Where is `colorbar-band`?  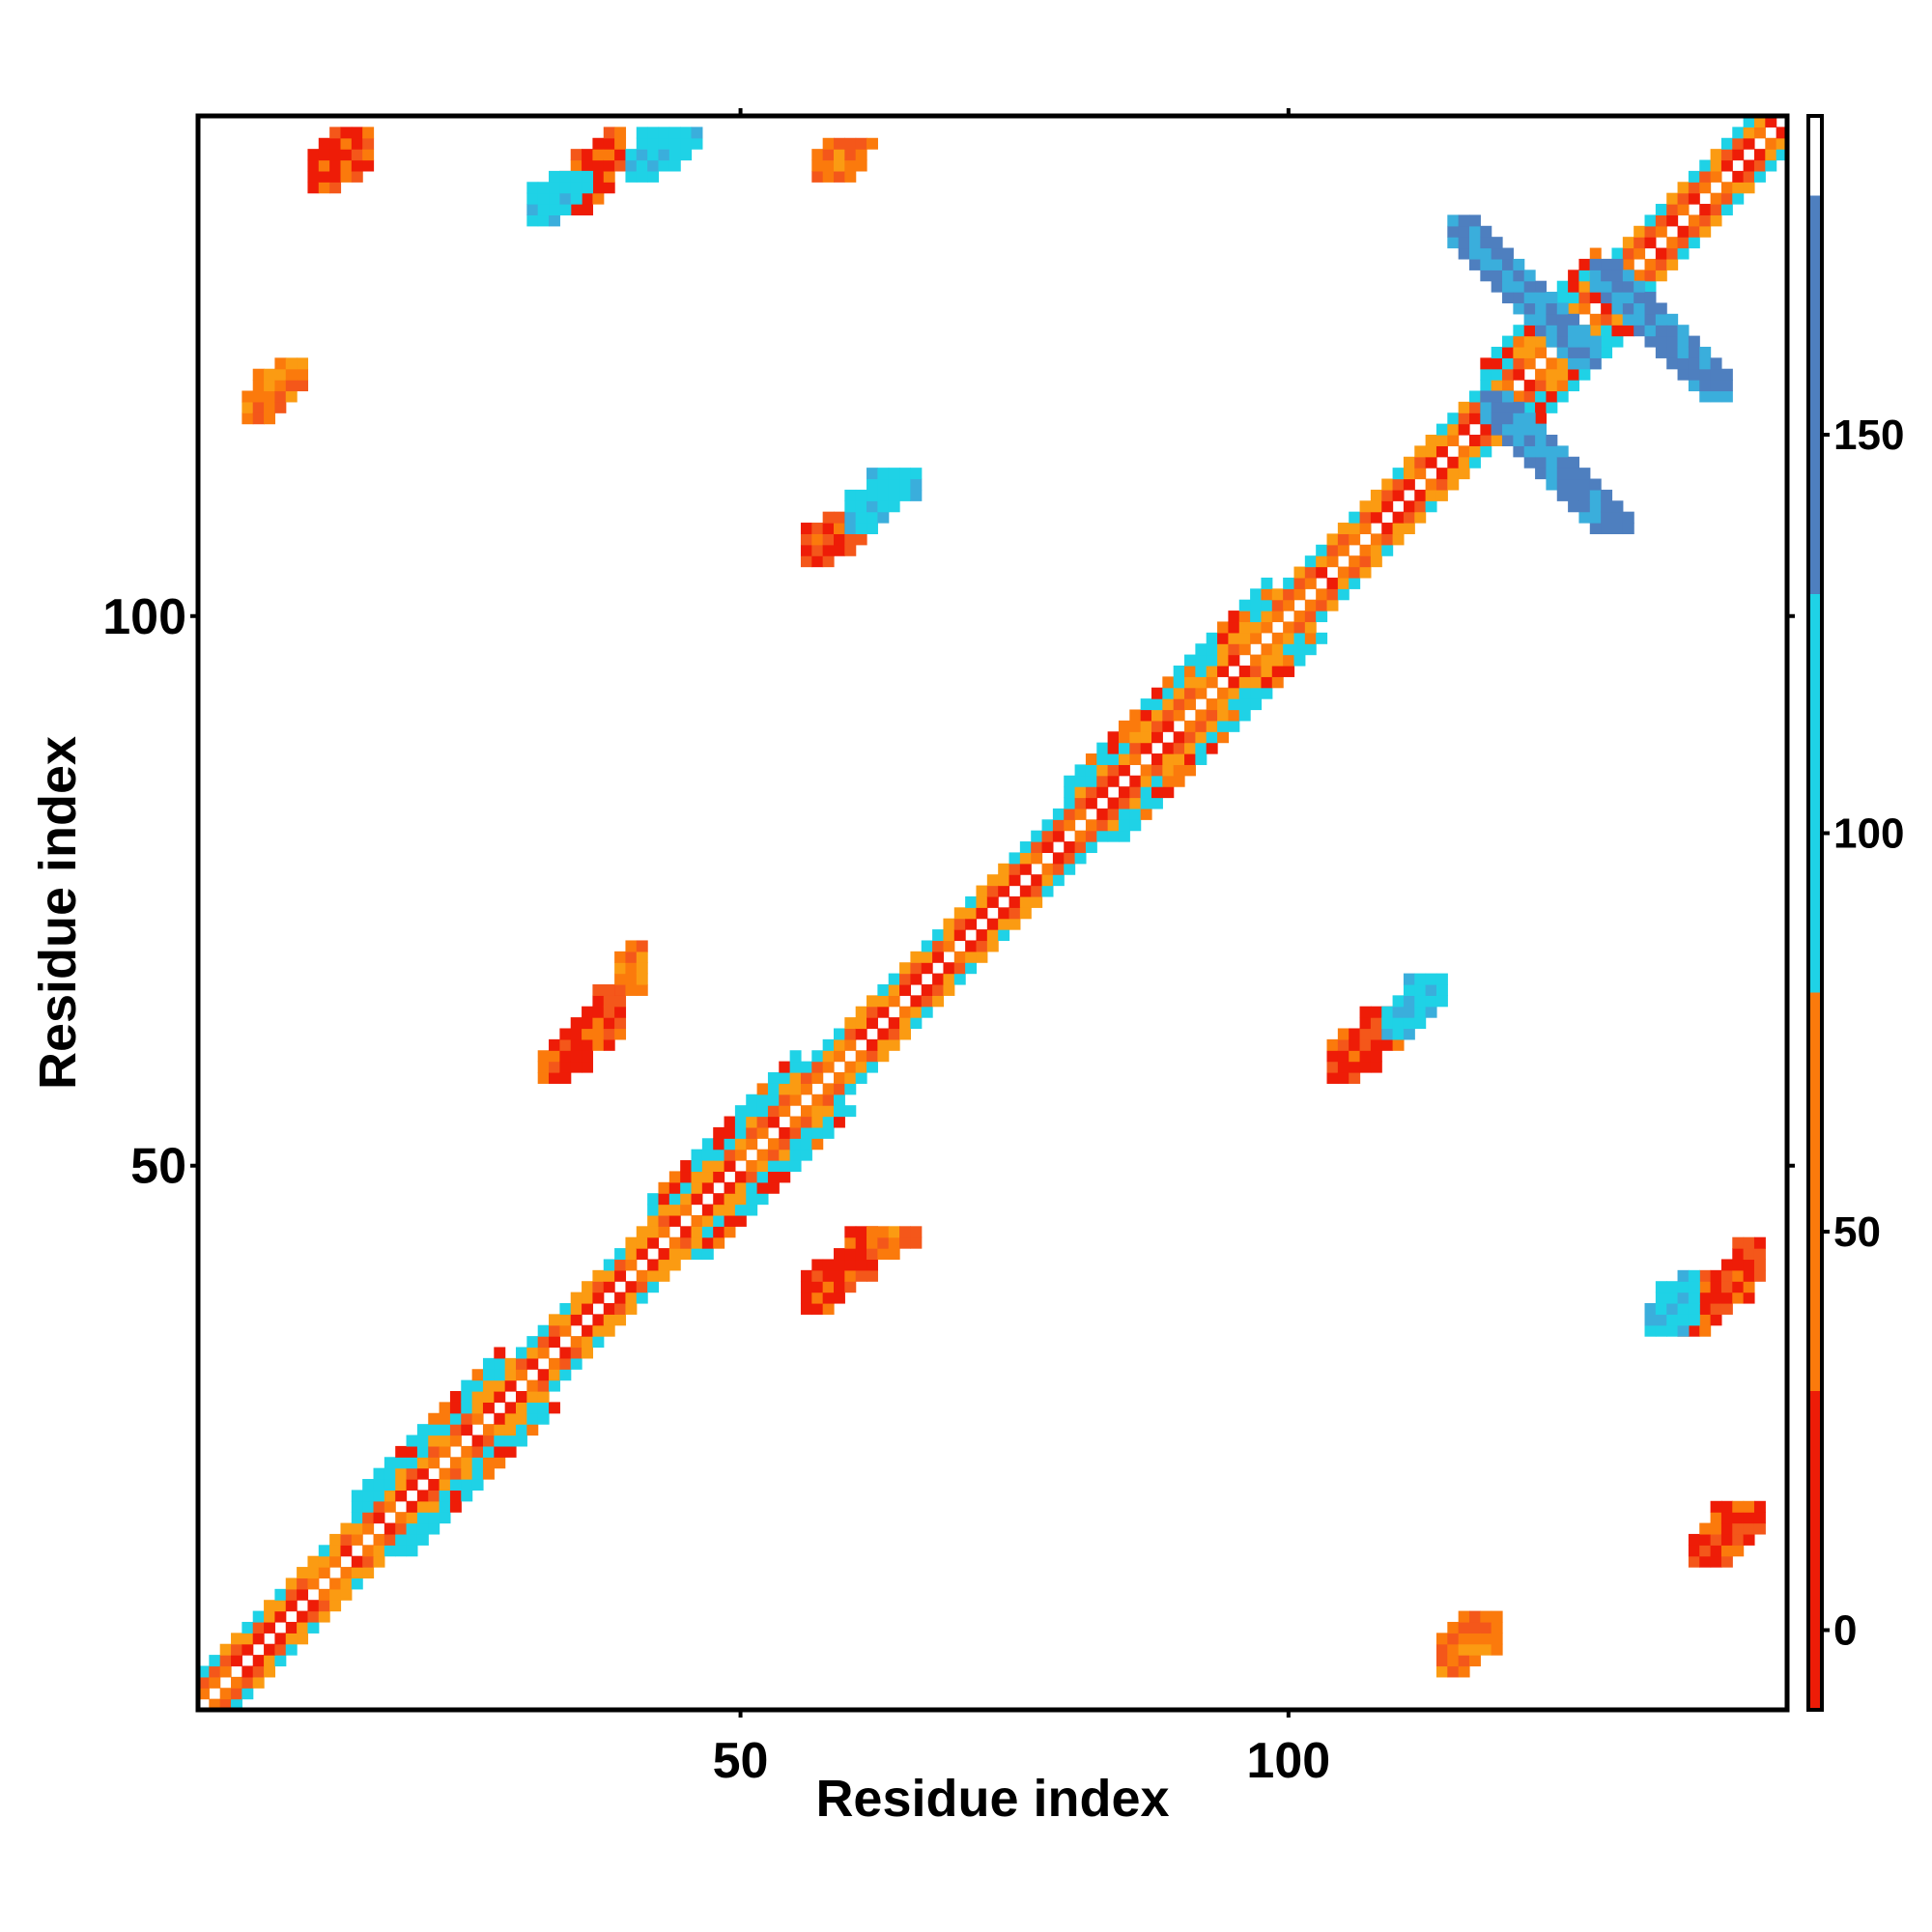 colorbar-band is located at coordinates (1815, 793).